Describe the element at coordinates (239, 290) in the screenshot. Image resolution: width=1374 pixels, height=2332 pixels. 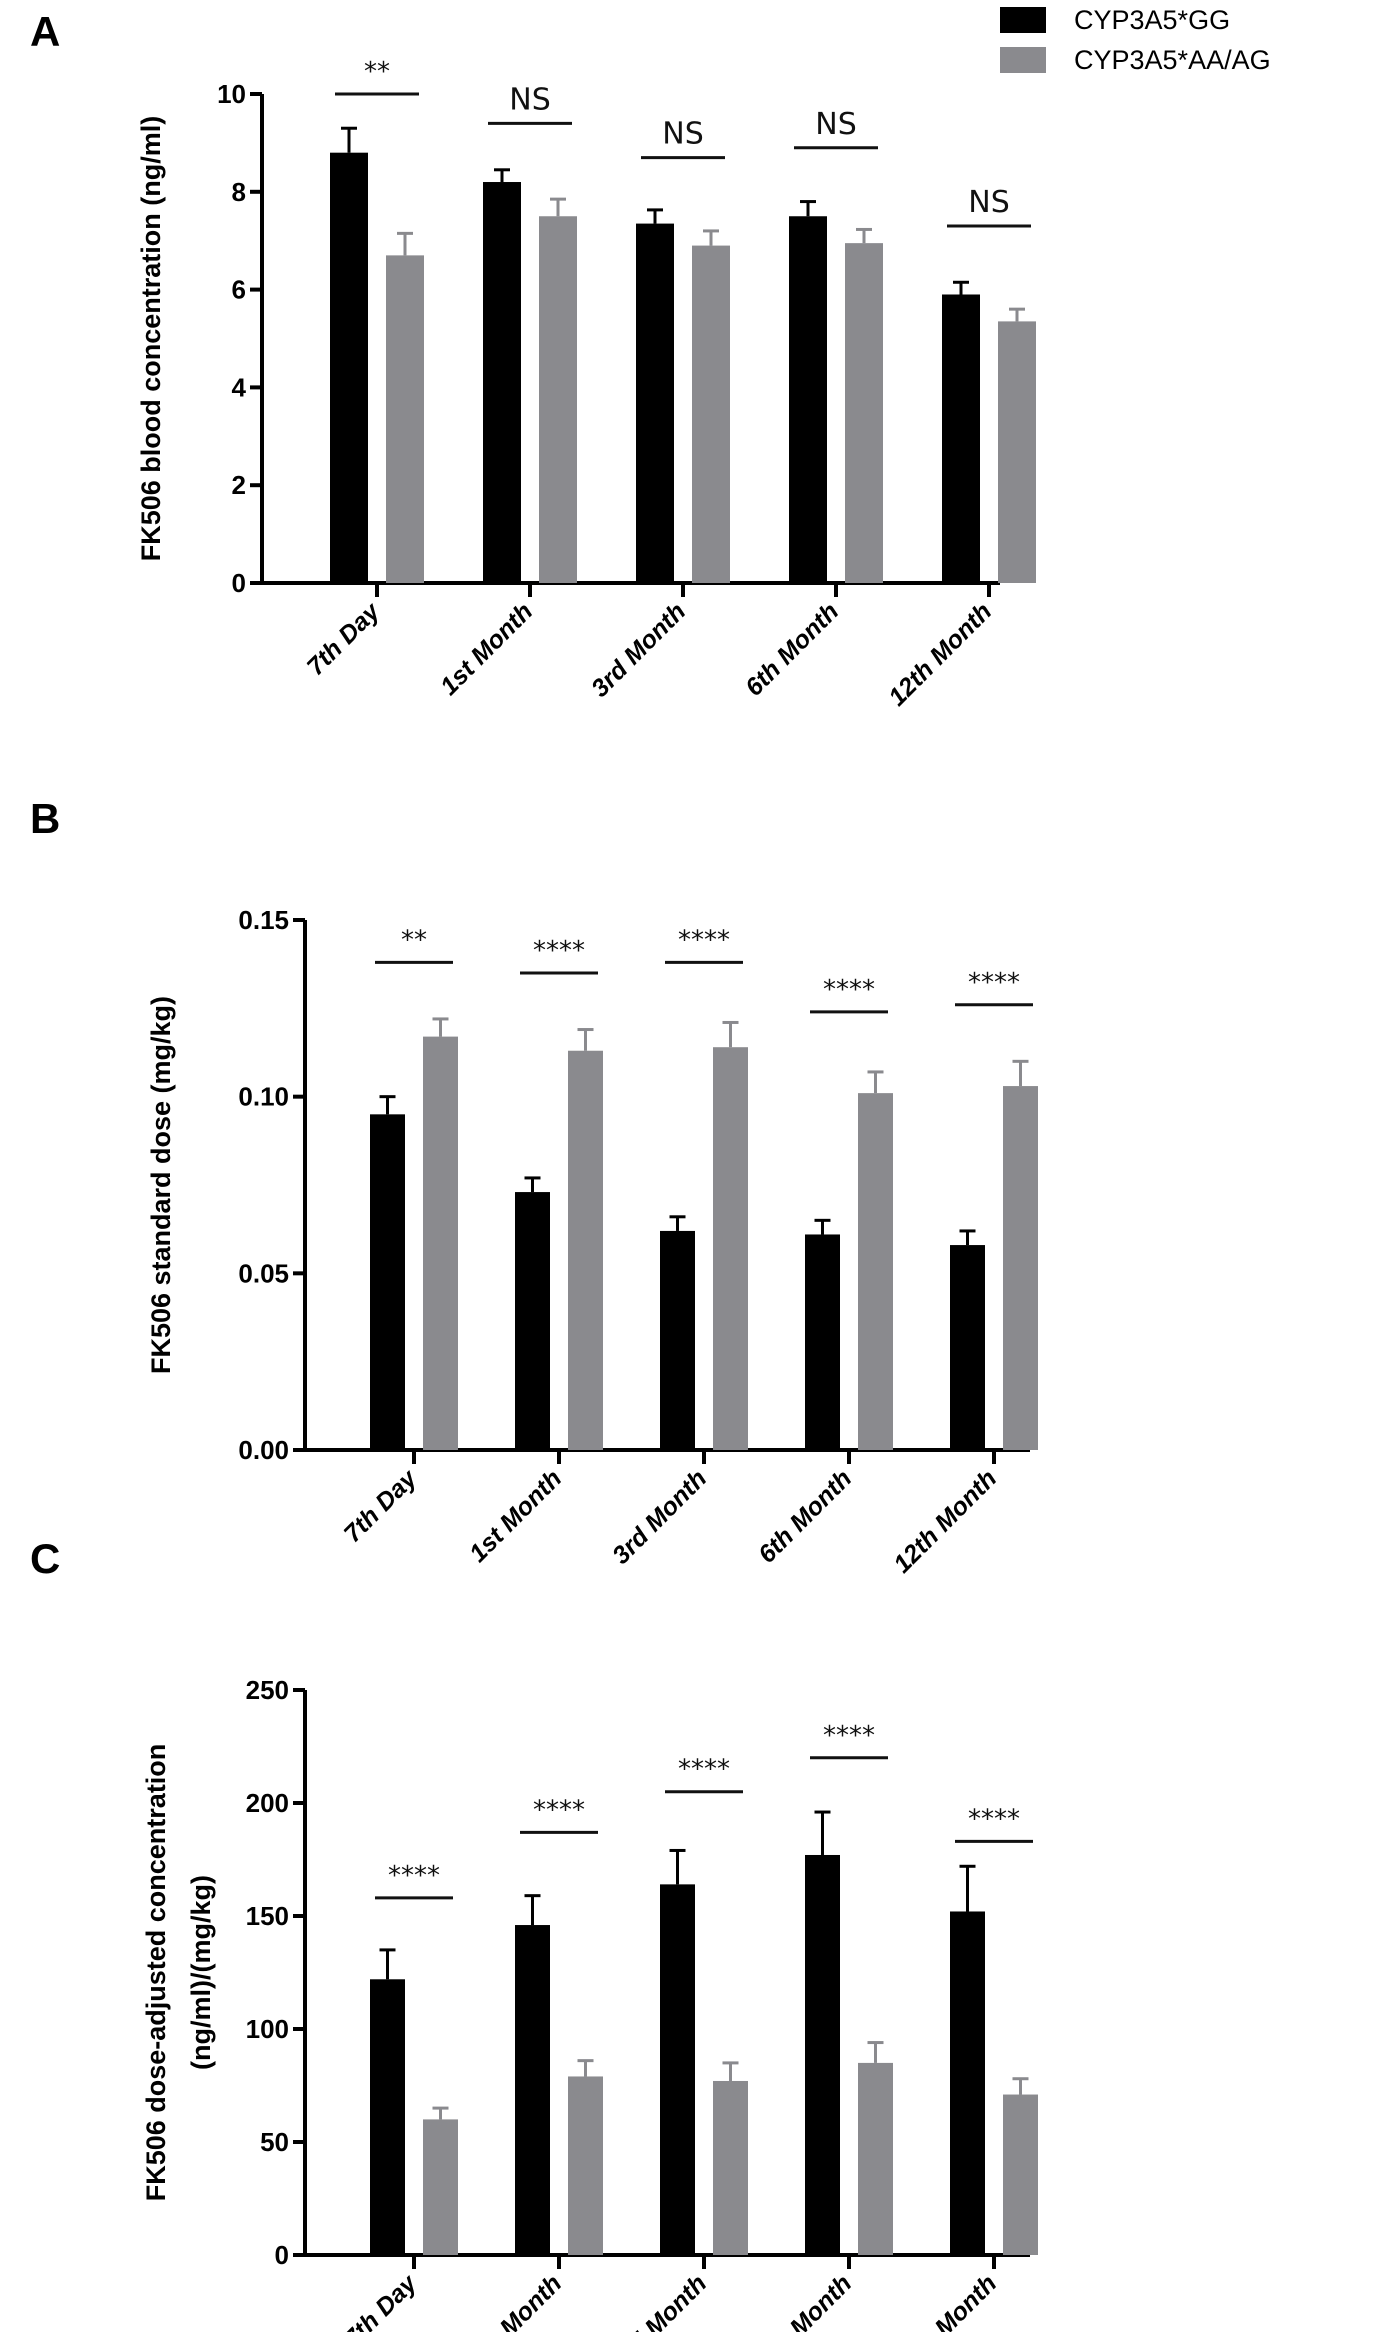
I see `y-tick-label: 6` at that location.